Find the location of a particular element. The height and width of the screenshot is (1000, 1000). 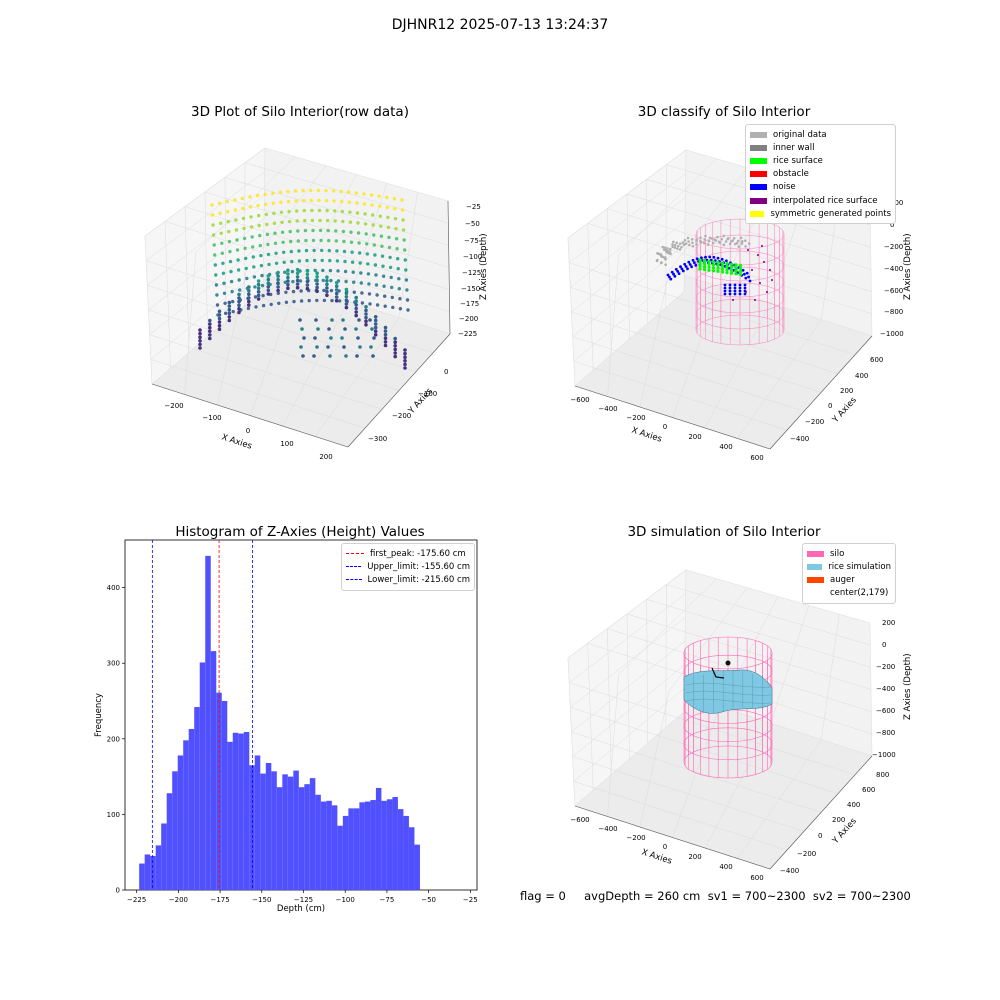

tick-label: 600 is located at coordinates (756, 878).